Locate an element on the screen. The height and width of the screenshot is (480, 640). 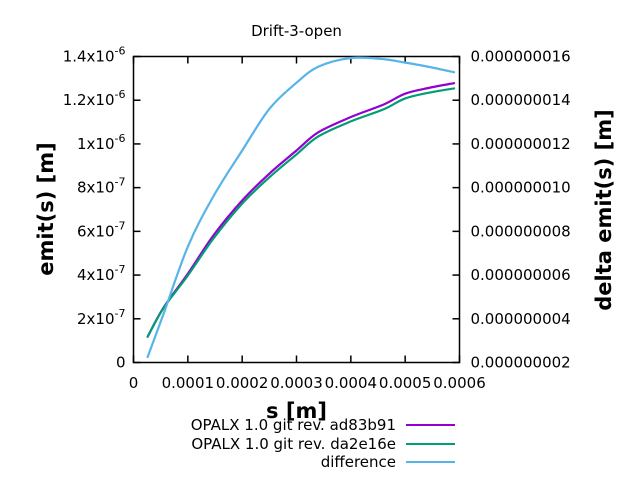
y-tick-label-left: 1.2x10⁻⁶ is located at coordinates (94, 98).